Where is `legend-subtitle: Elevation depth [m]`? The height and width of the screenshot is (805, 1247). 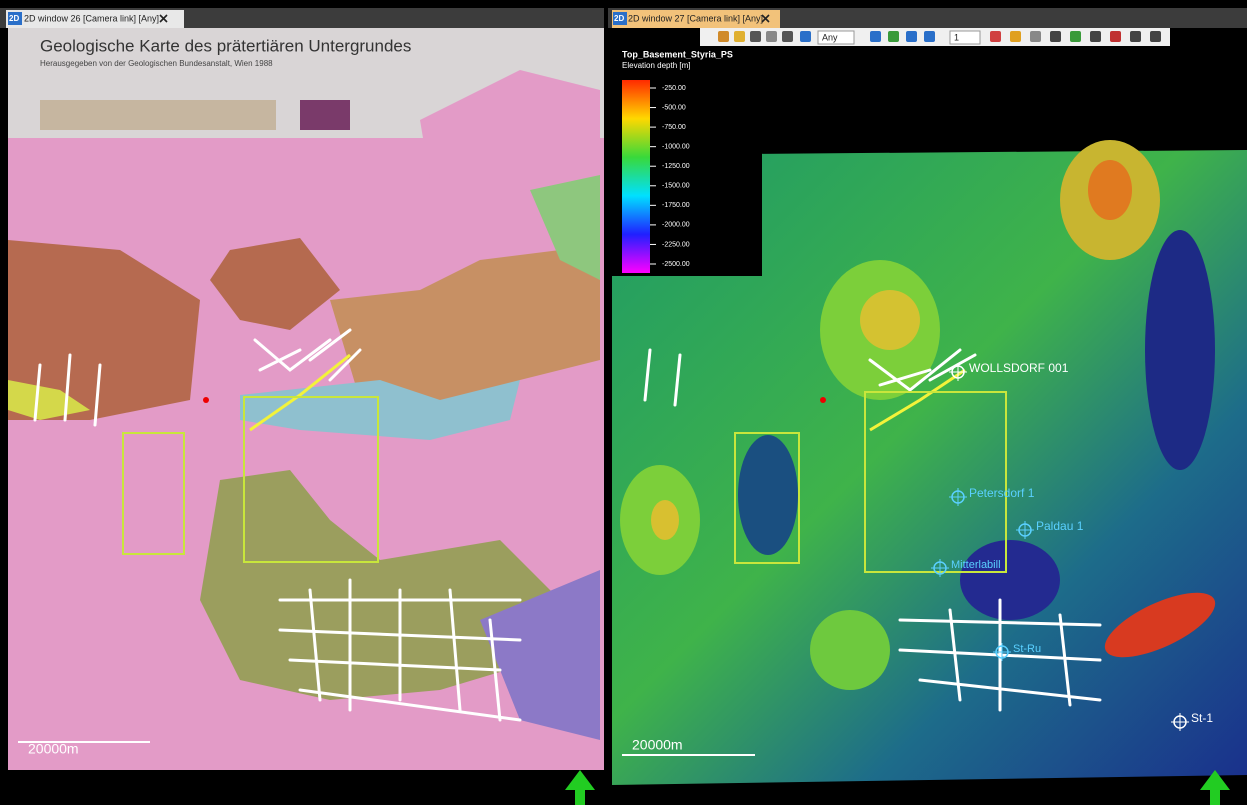
legend-subtitle: Elevation depth [m] is located at coordinates (656, 65).